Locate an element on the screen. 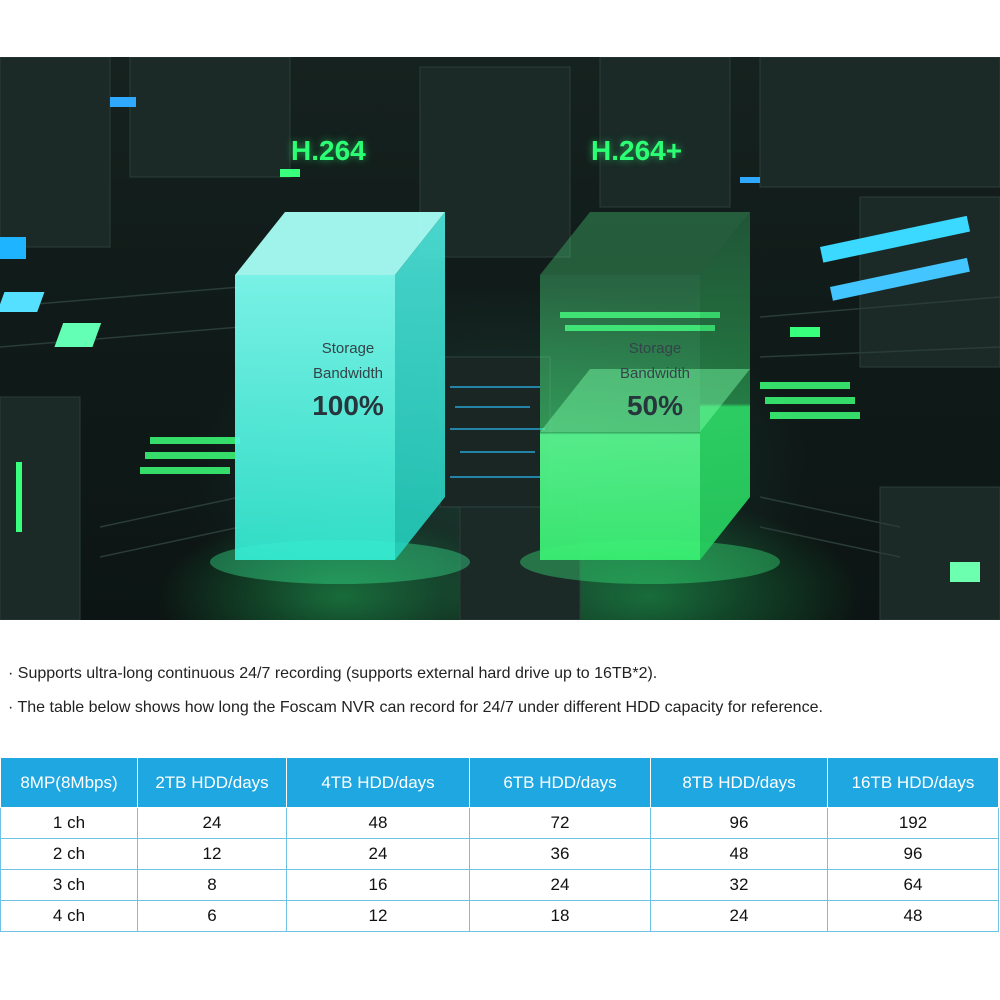  h264plus-percent: 50% is located at coordinates (655, 405).